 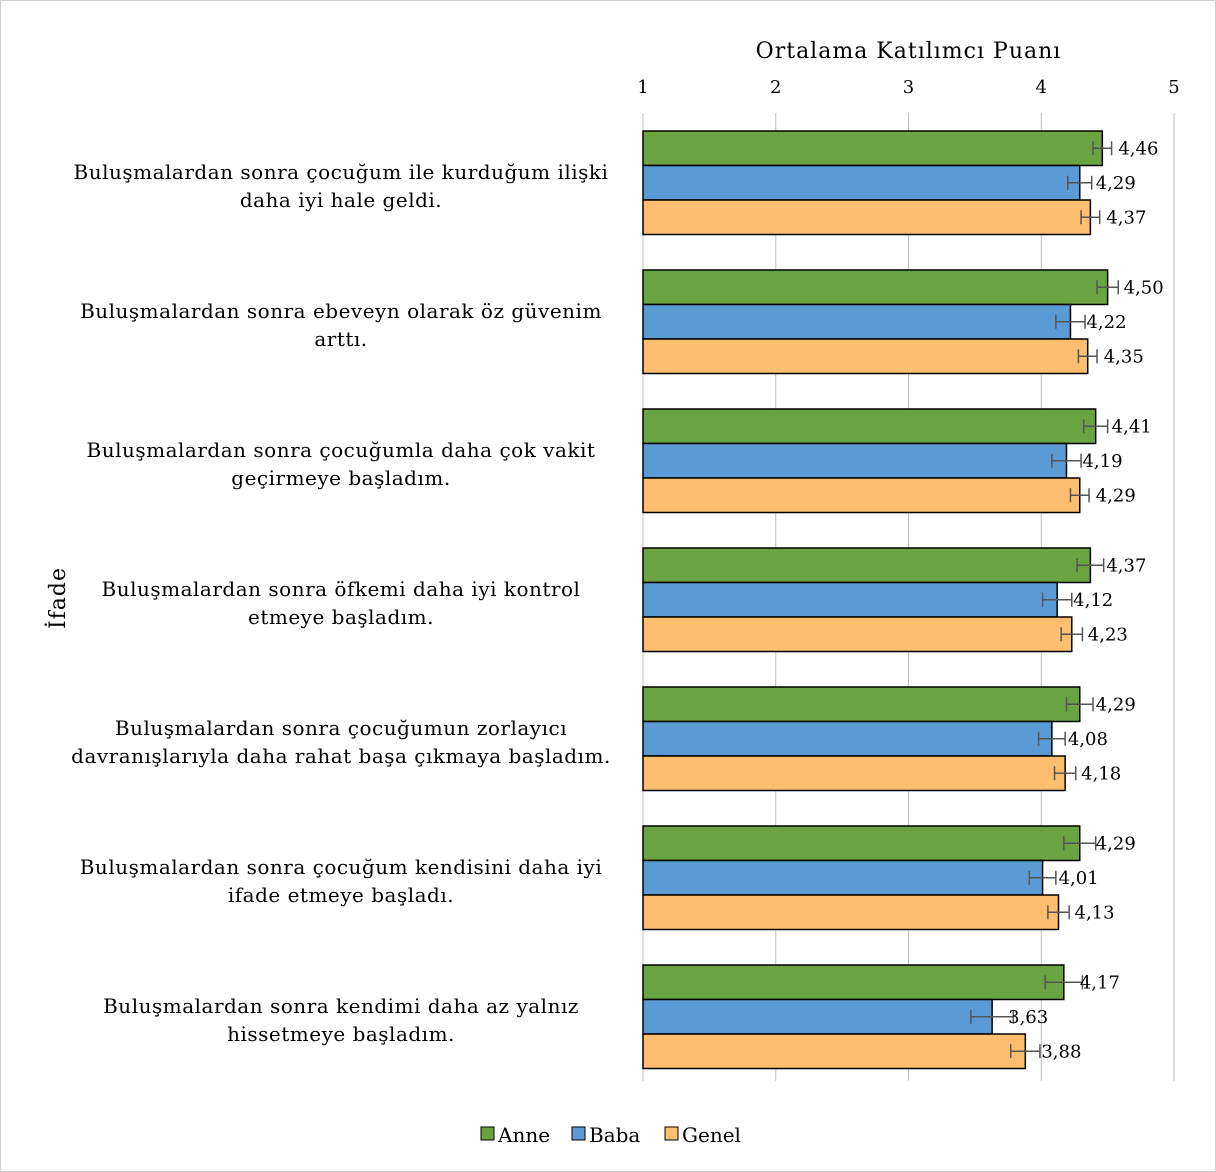 I want to click on x-tick-label: 3, so click(x=908, y=87).